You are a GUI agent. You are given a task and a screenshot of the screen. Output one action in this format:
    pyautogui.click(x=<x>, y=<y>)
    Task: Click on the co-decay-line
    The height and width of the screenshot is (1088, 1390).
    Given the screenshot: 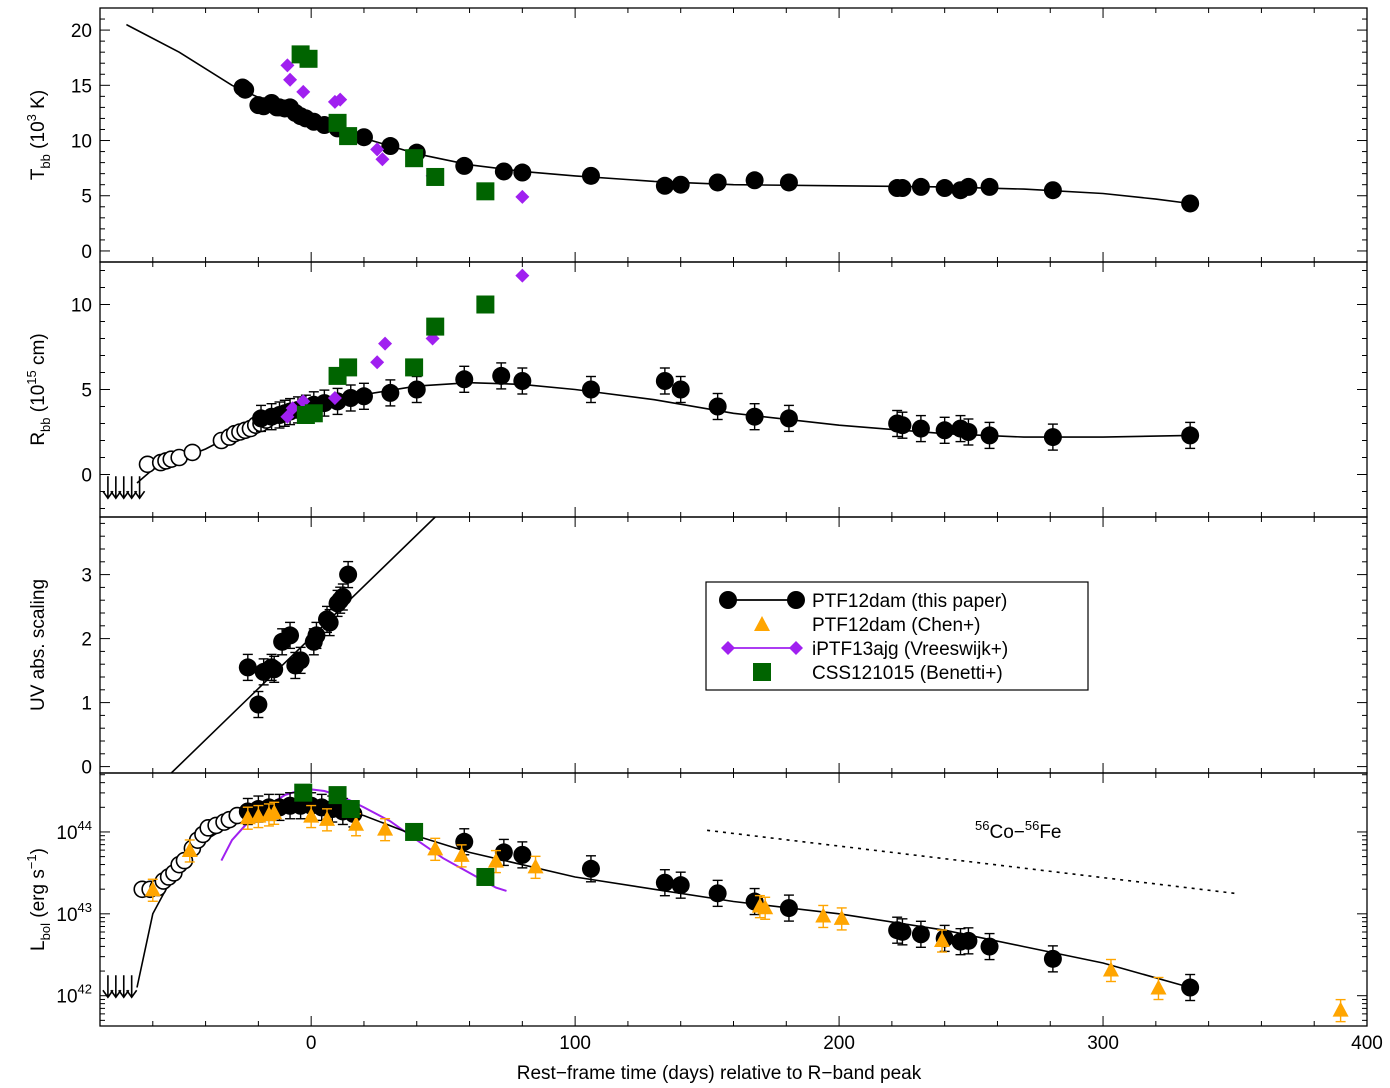 What is the action you would take?
    pyautogui.click(x=971, y=862)
    